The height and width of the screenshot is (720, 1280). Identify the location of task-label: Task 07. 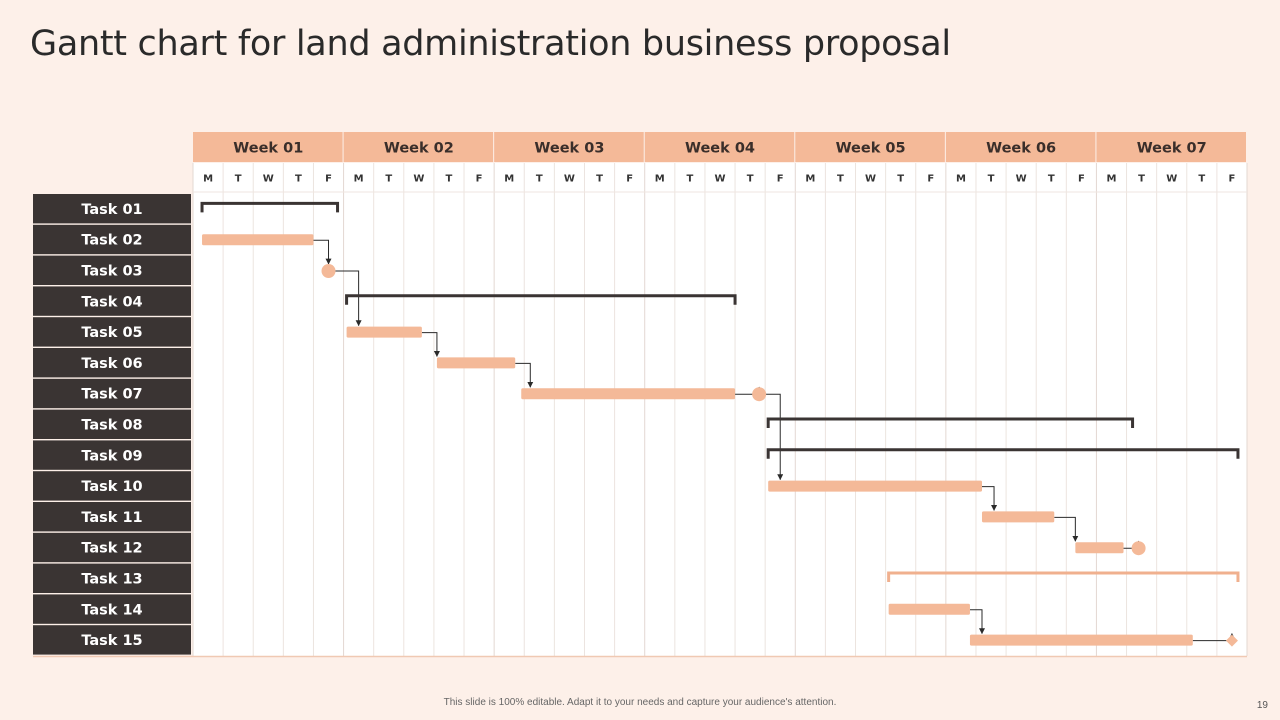
(111, 395).